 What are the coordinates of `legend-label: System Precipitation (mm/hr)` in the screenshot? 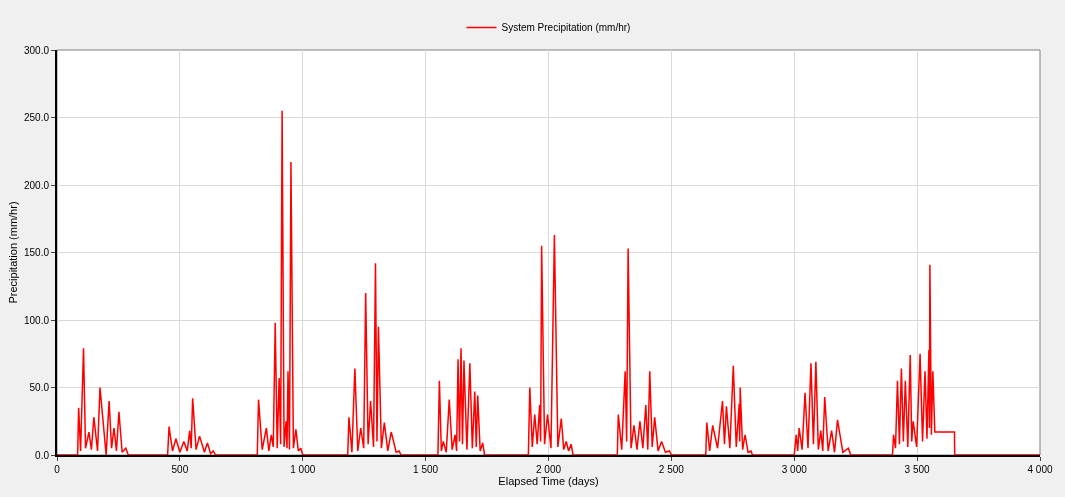 It's located at (566, 28).